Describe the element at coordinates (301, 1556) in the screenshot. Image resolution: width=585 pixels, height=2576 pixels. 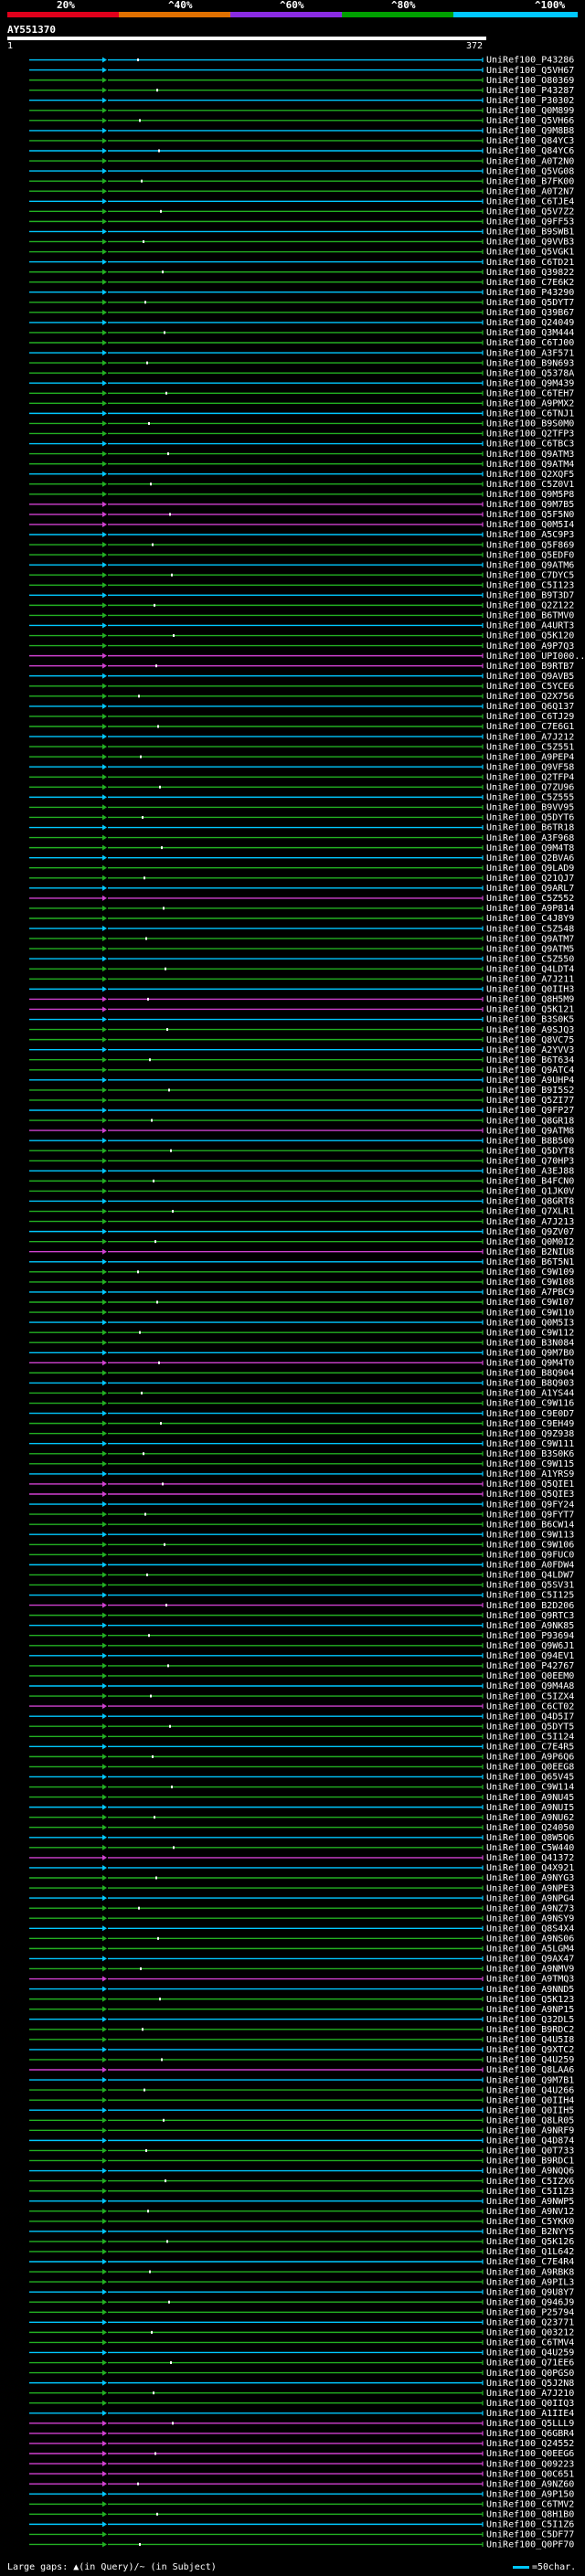
I see `hit-row: UniRef100_Q9FUC0` at that location.